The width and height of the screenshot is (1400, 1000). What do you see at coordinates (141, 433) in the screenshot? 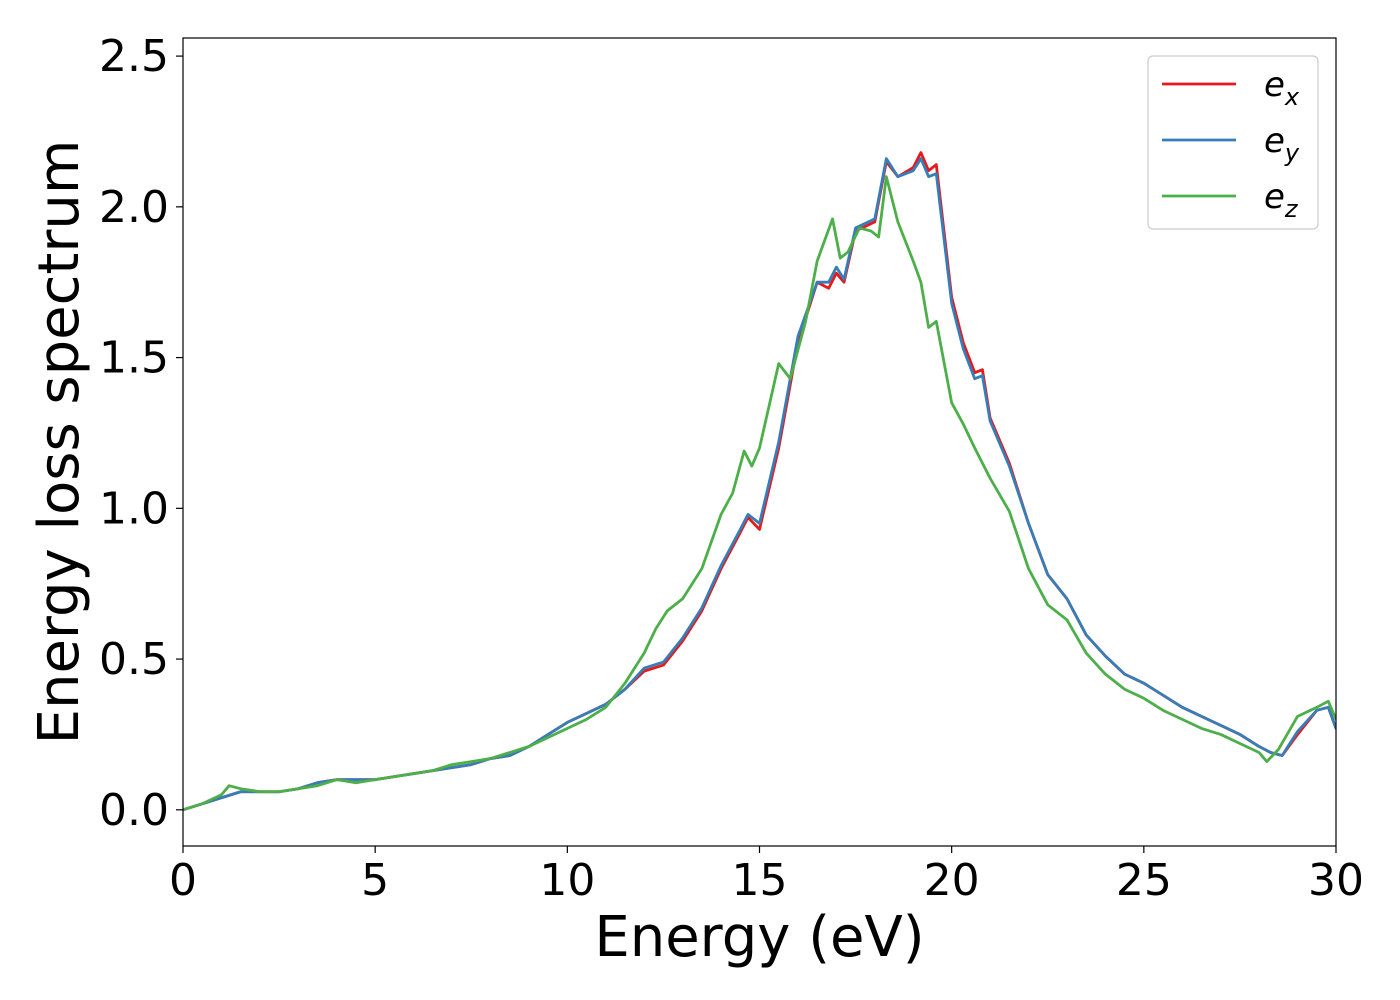
I see `y-axis: 0.0 0.5 1.0 1.5 2.0 2.5` at bounding box center [141, 433].